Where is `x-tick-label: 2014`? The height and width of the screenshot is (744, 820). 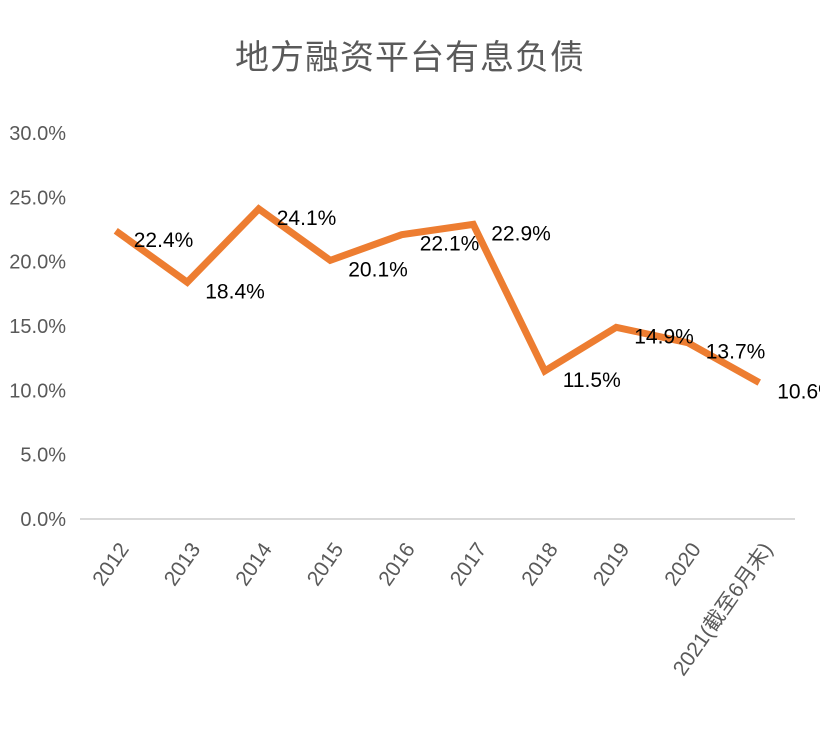
x-tick-label: 2014 is located at coordinates (254, 564).